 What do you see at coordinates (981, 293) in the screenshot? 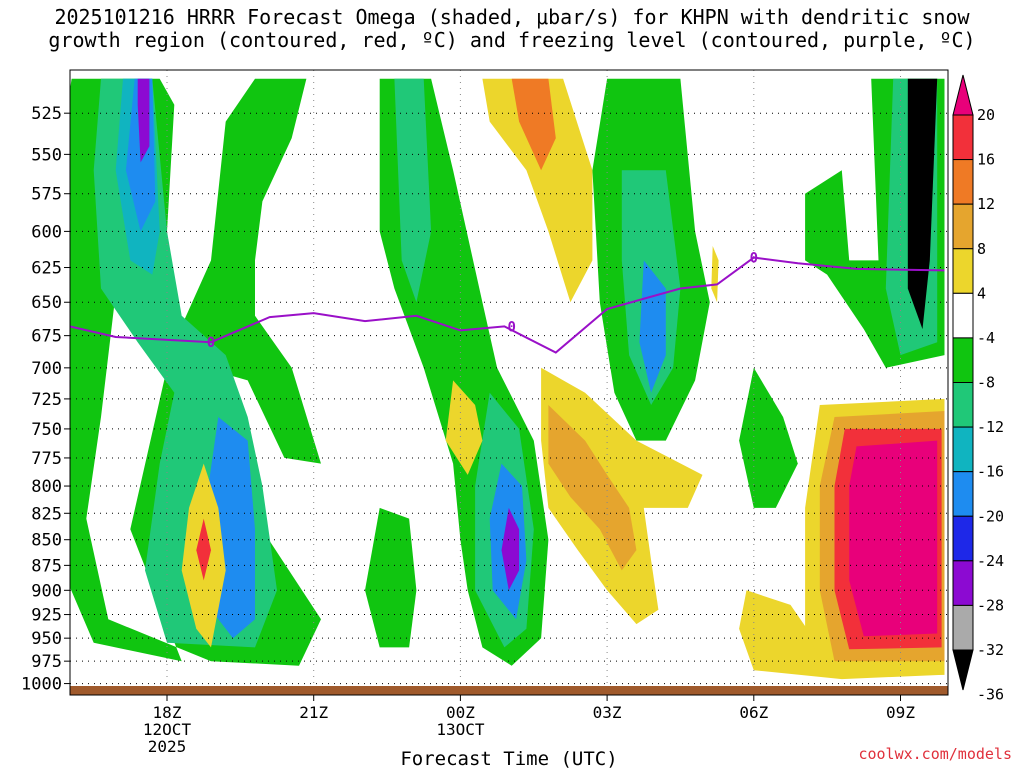
I see `colorbar-label-4: 4` at bounding box center [981, 293].